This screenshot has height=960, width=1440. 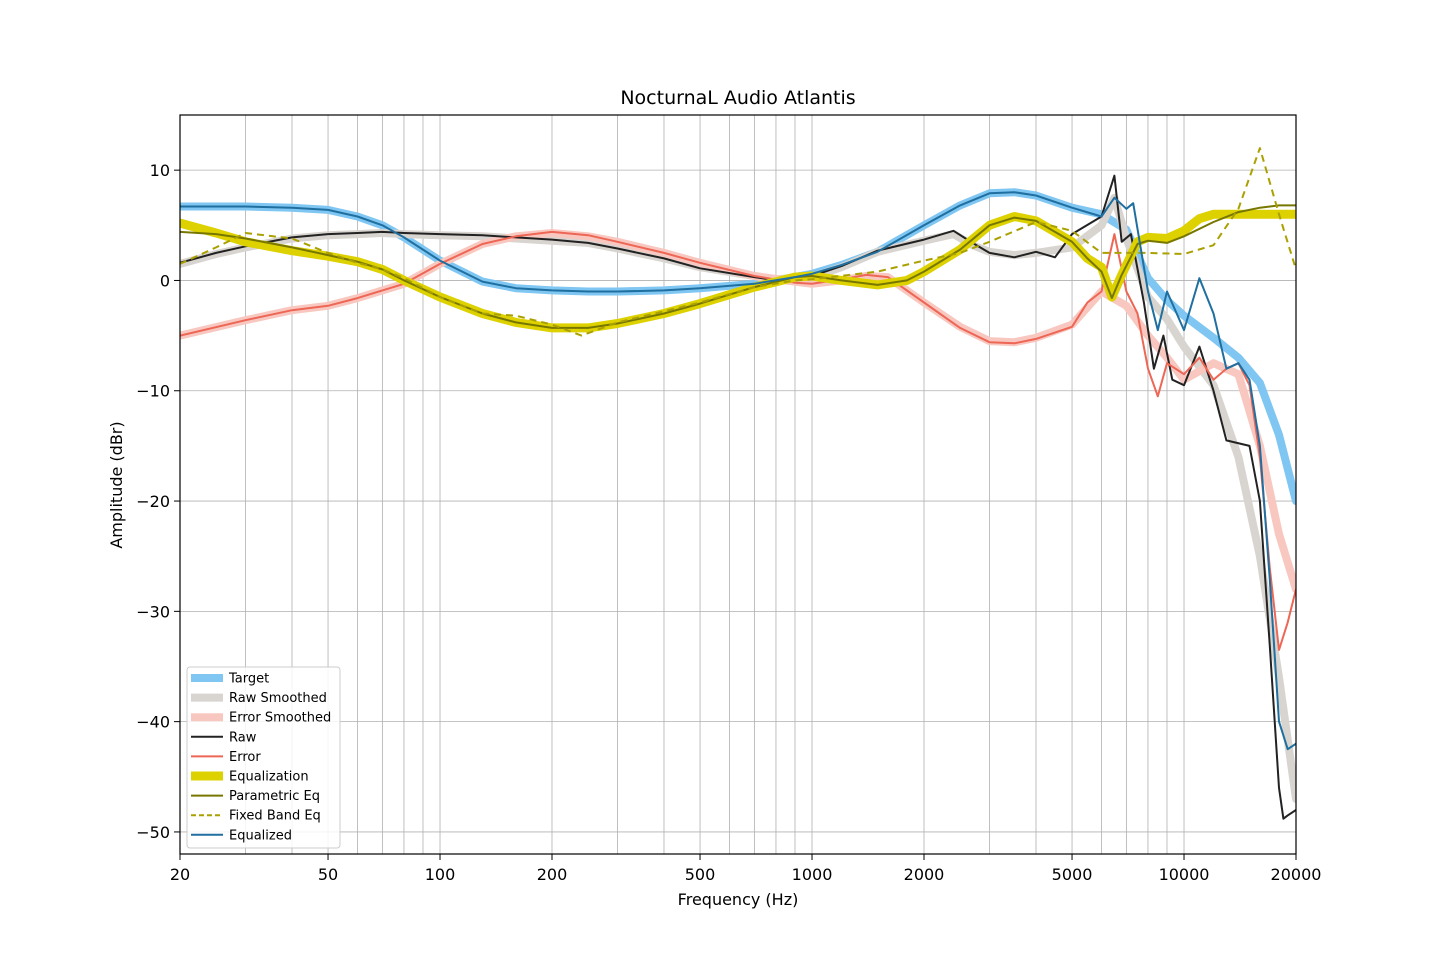 What do you see at coordinates (245, 757) in the screenshot?
I see `legend-label: Error` at bounding box center [245, 757].